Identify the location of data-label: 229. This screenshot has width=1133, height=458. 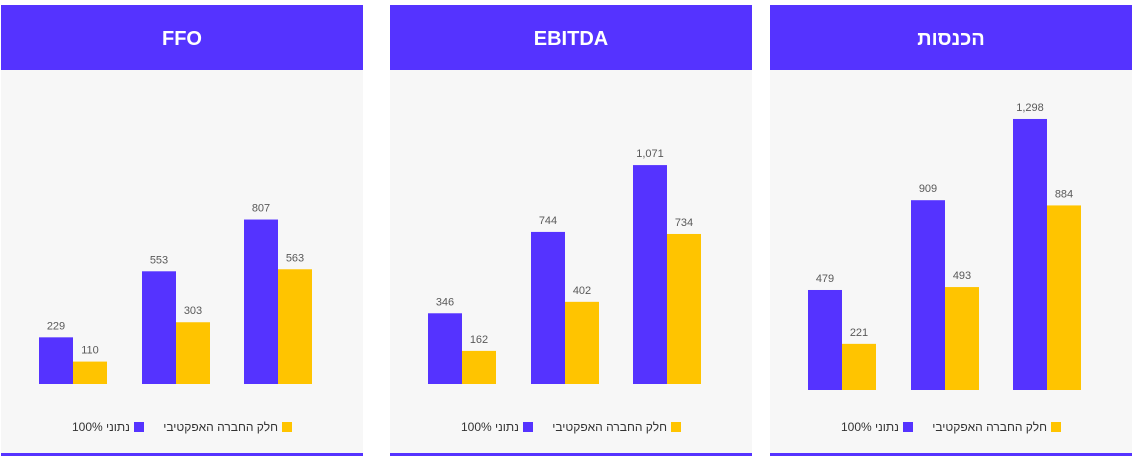
(56, 326).